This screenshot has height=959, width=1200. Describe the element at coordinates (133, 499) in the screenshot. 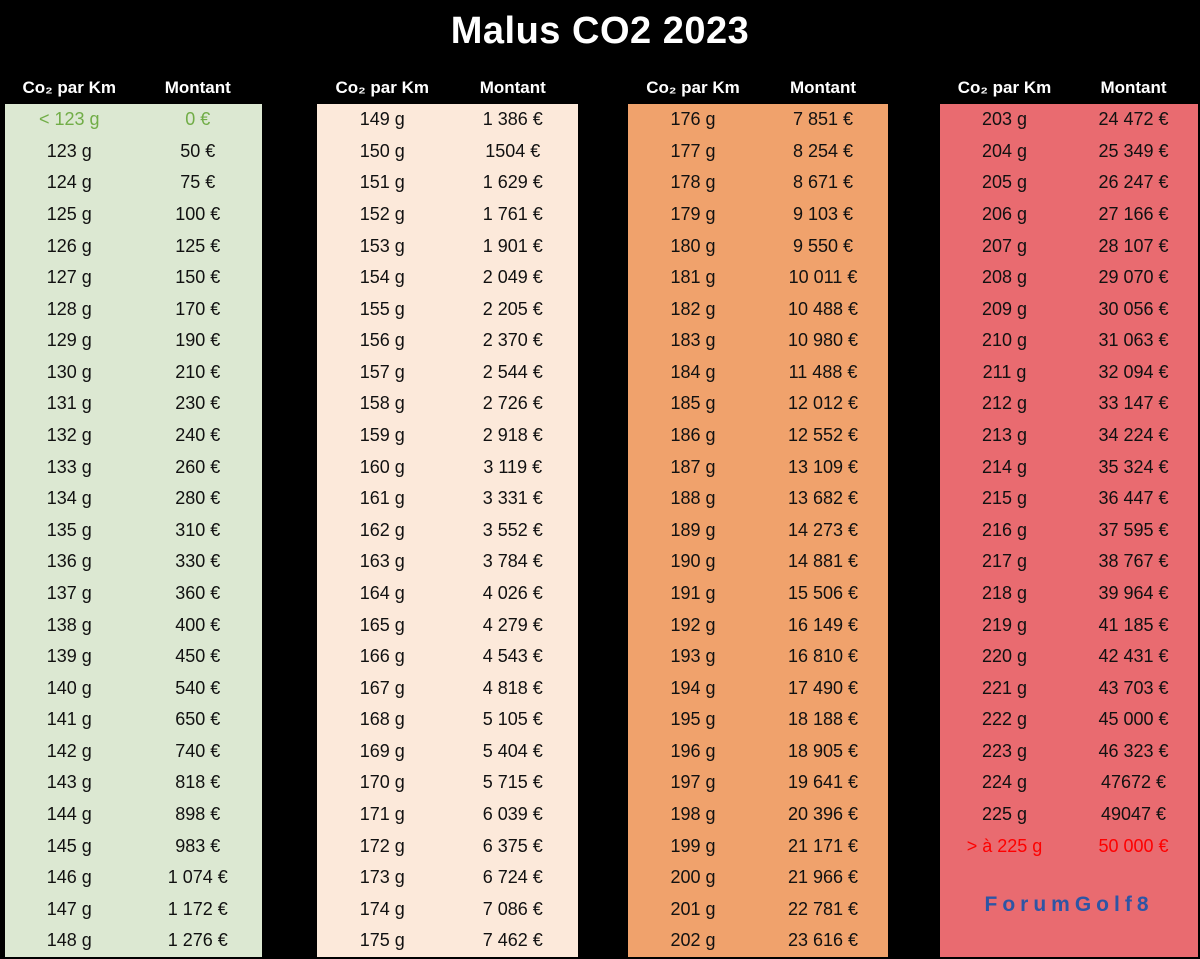

I see `table-row: 134 g 280 €` at that location.